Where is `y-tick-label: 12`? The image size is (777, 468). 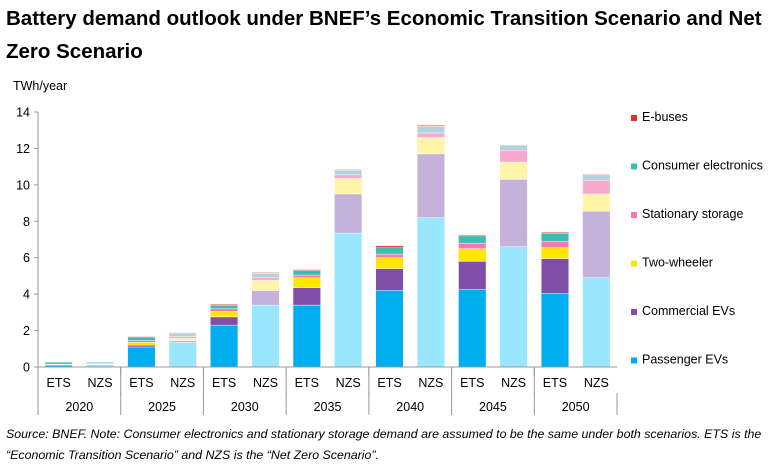
y-tick-label: 12 is located at coordinates (23, 149).